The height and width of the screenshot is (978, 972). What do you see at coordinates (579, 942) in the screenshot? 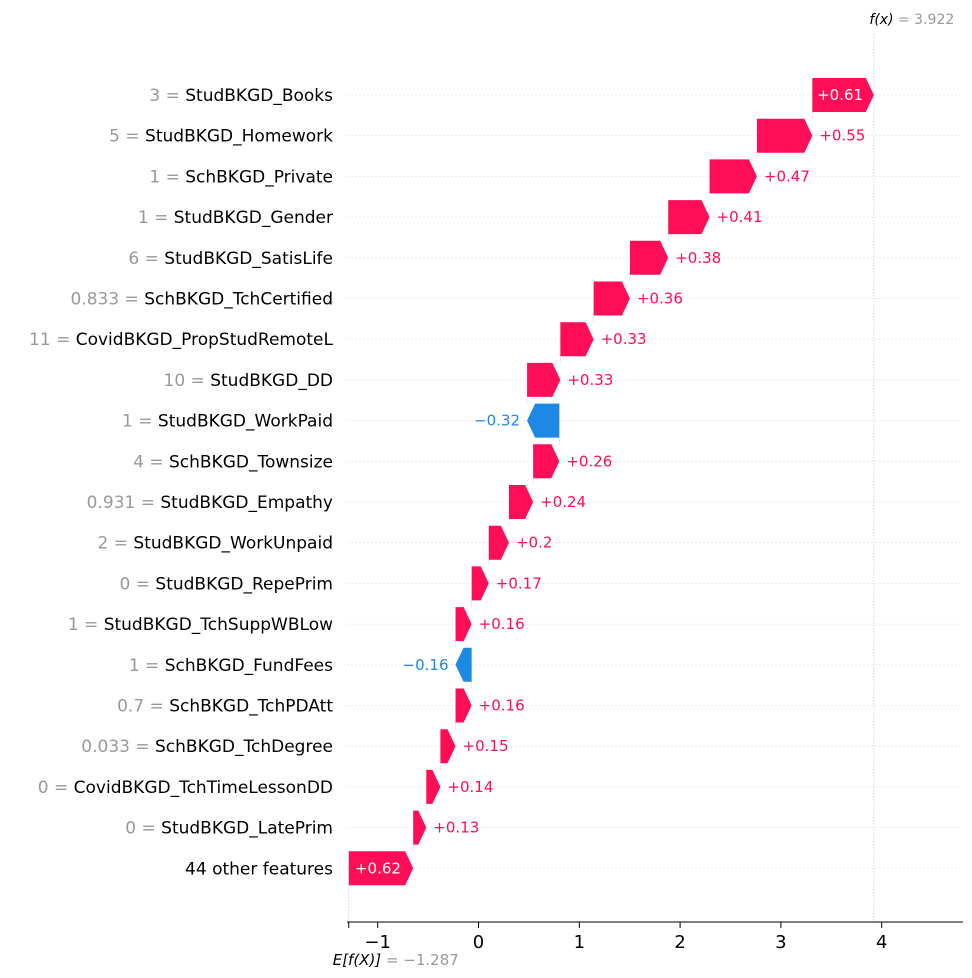
I see `x-tick-label: 1` at bounding box center [579, 942].